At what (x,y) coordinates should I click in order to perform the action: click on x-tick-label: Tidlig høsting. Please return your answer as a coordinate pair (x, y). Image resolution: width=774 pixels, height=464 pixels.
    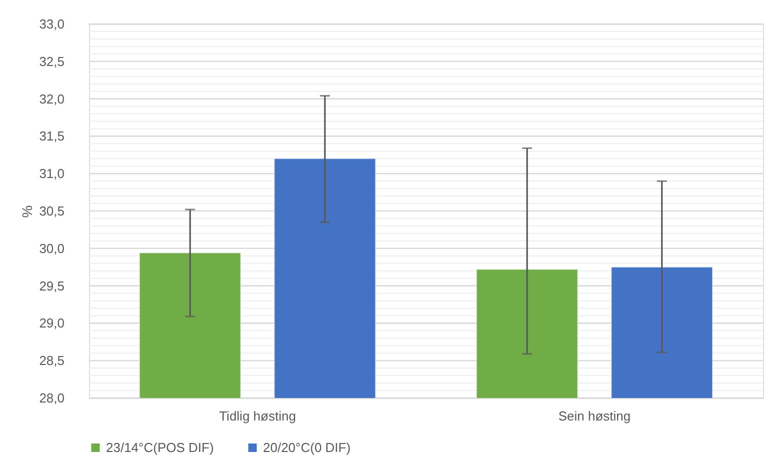
    Looking at the image, I should click on (257, 416).